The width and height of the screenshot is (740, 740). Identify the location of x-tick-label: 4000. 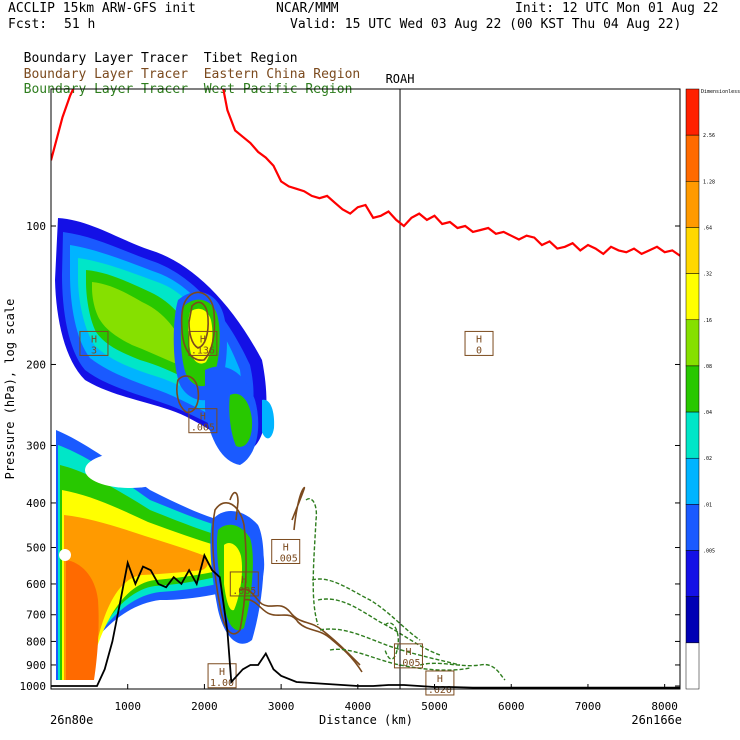
(358, 706).